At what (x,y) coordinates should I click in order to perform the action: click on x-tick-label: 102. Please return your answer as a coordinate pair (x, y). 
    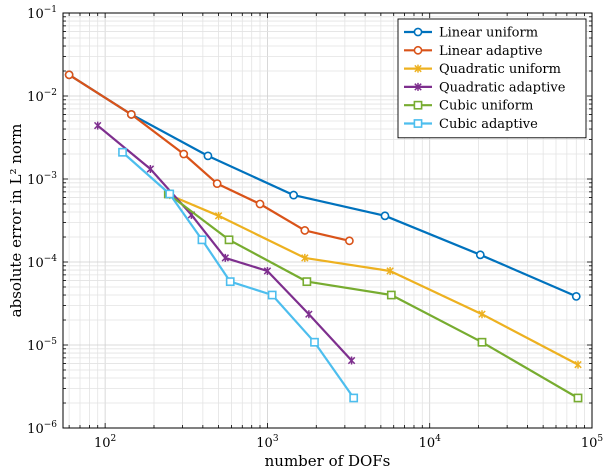
    Looking at the image, I should click on (105, 442).